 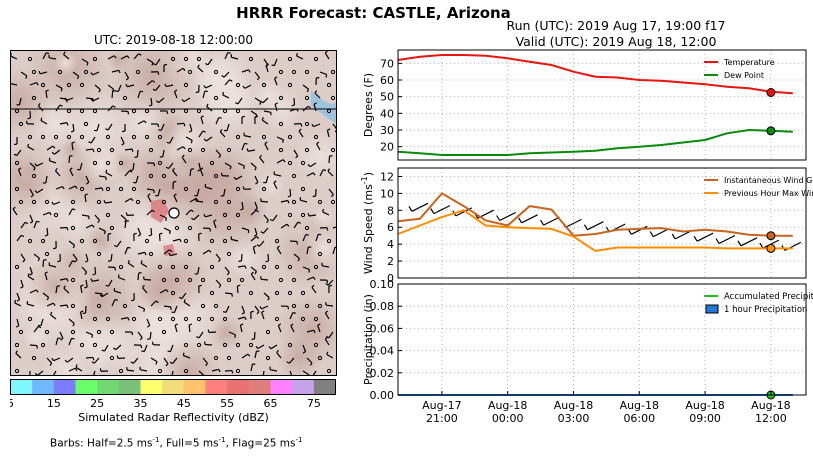 What do you see at coordinates (227, 403) in the screenshot?
I see `colorbar-tick-label: 55` at bounding box center [227, 403].